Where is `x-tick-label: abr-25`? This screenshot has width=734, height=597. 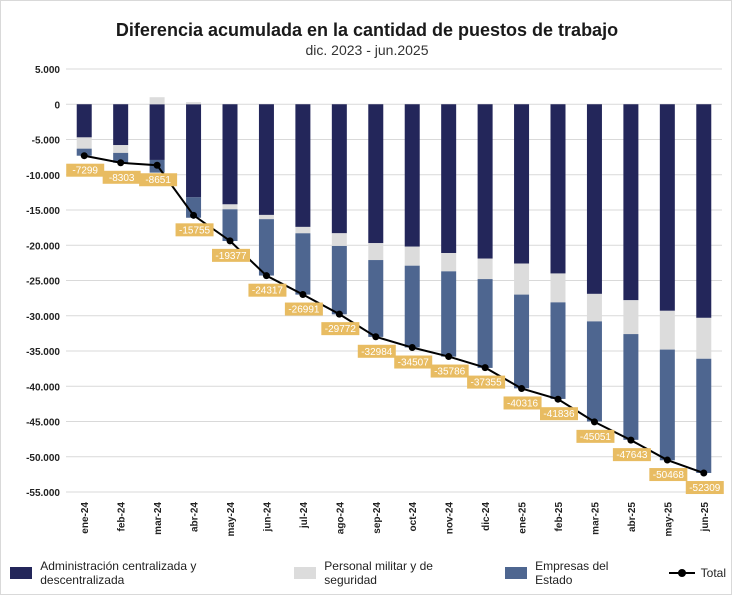 x-tick-label: abr-25 is located at coordinates (632, 517).